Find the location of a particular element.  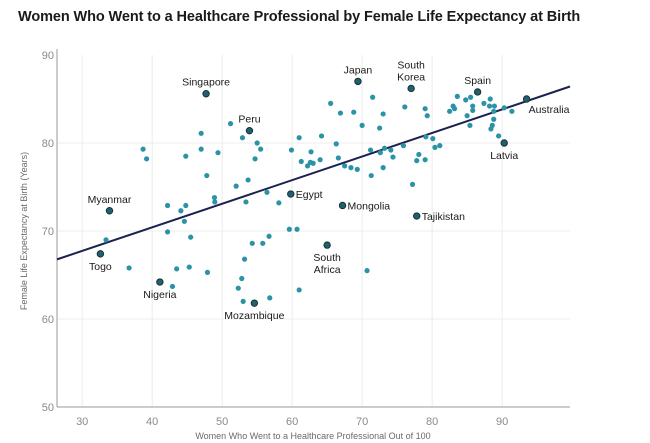

x-tick-label: 50 is located at coordinates (222, 422).